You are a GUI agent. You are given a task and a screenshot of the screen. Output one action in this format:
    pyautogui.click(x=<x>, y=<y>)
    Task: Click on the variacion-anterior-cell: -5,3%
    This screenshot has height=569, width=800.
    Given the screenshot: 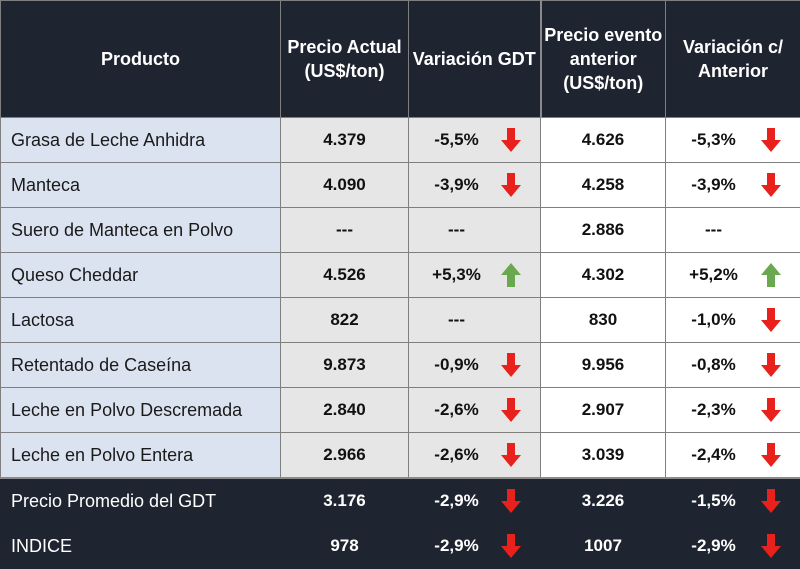 What is the action you would take?
    pyautogui.click(x=733, y=140)
    